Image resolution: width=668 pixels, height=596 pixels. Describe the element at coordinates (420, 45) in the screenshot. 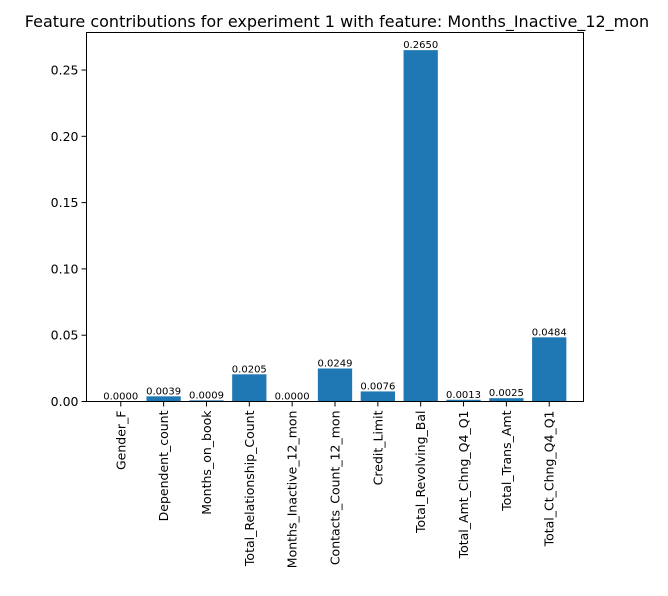

I see `bar-value-label: 0.2650` at that location.